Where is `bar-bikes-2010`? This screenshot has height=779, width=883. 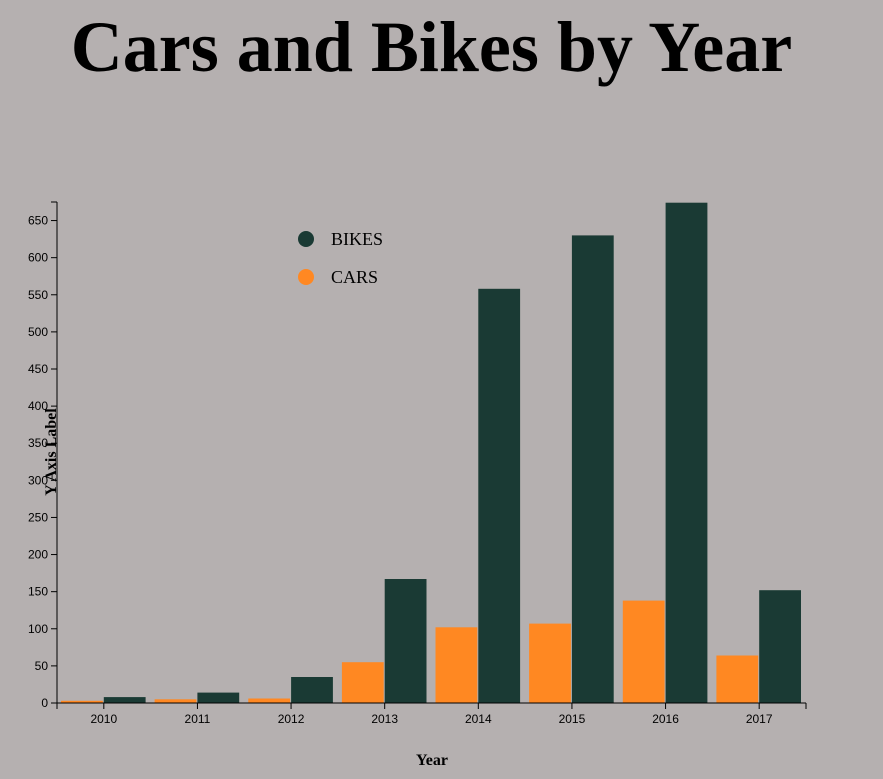 bar-bikes-2010 is located at coordinates (124, 700).